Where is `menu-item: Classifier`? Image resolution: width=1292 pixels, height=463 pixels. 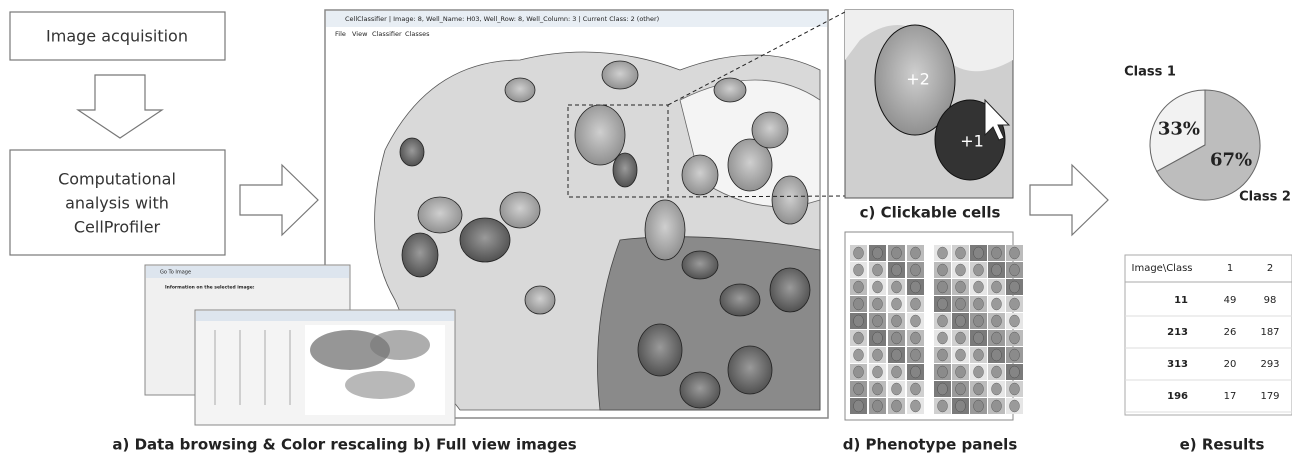 menu-item: Classifier is located at coordinates (387, 34).